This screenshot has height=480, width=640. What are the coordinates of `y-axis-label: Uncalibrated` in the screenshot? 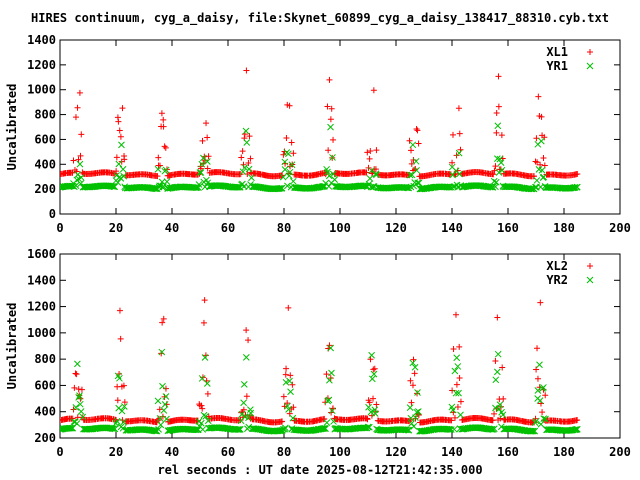 It's located at (12, 346).